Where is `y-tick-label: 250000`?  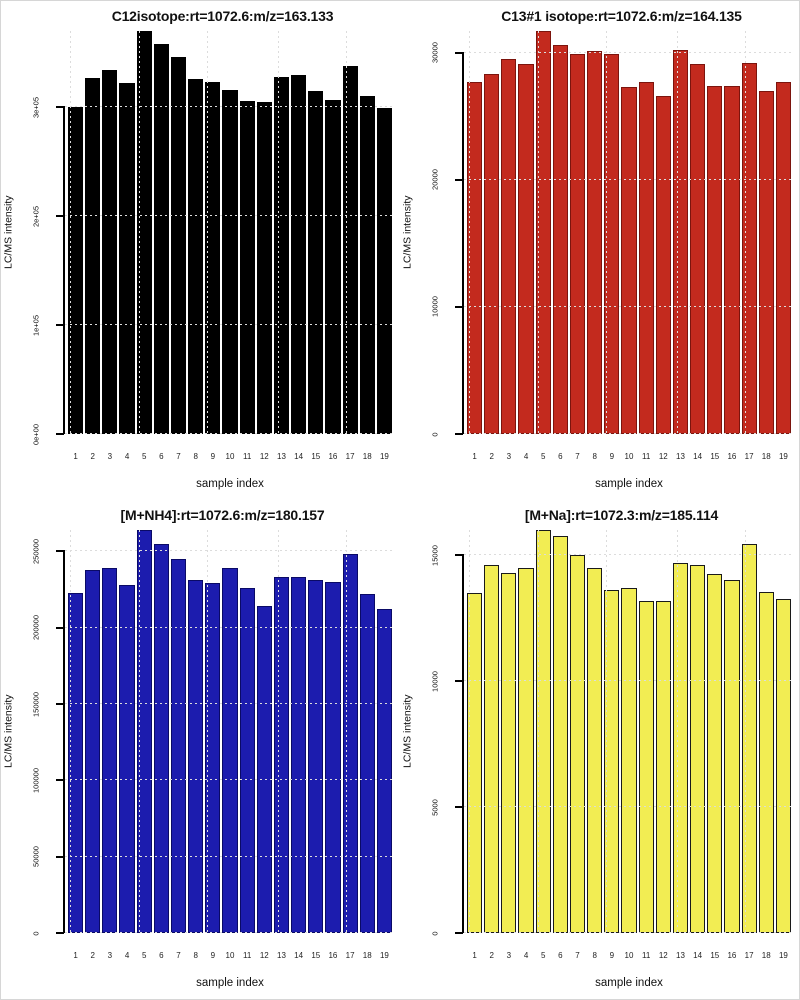
y-tick-label: 250000 is located at coordinates (36, 551).